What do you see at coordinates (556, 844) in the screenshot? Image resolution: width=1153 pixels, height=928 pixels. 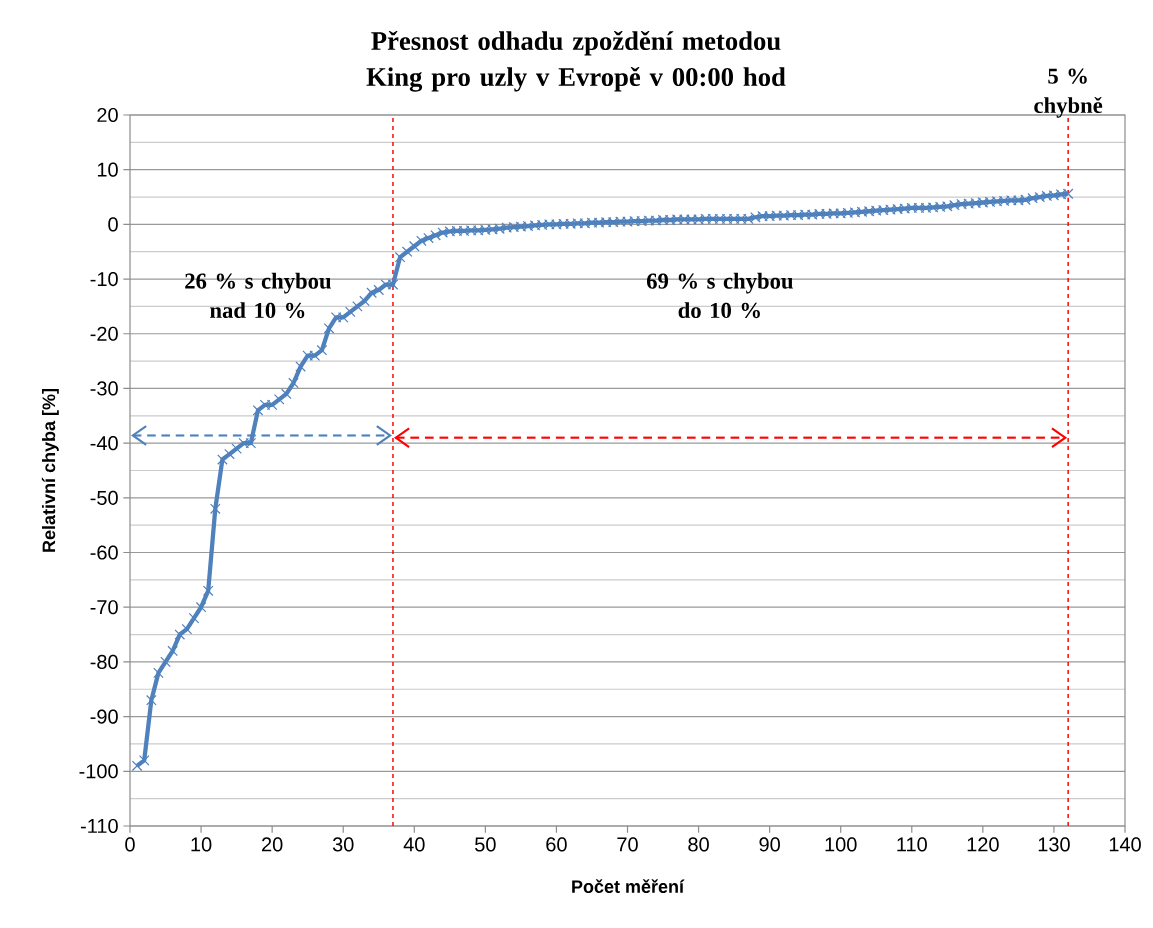 I see `x-tick-label: 60` at bounding box center [556, 844].